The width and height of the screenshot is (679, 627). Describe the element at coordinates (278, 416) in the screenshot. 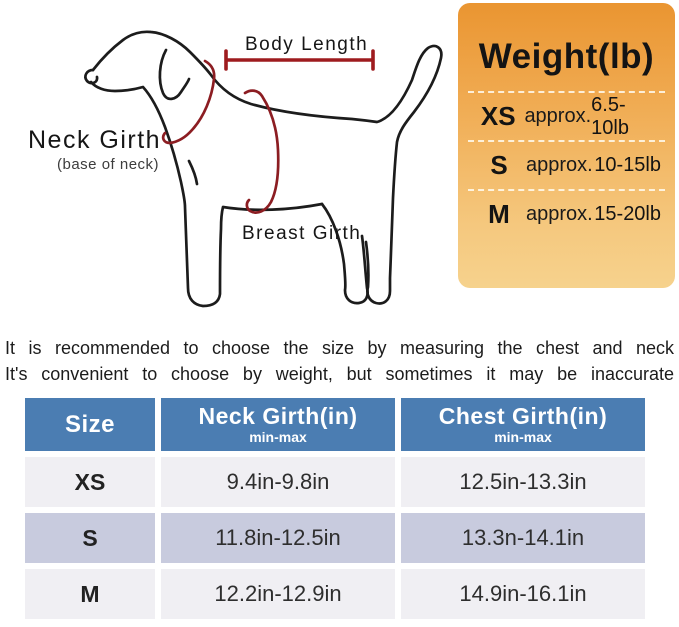

I see `header-label: Neck Girth(in)` at that location.